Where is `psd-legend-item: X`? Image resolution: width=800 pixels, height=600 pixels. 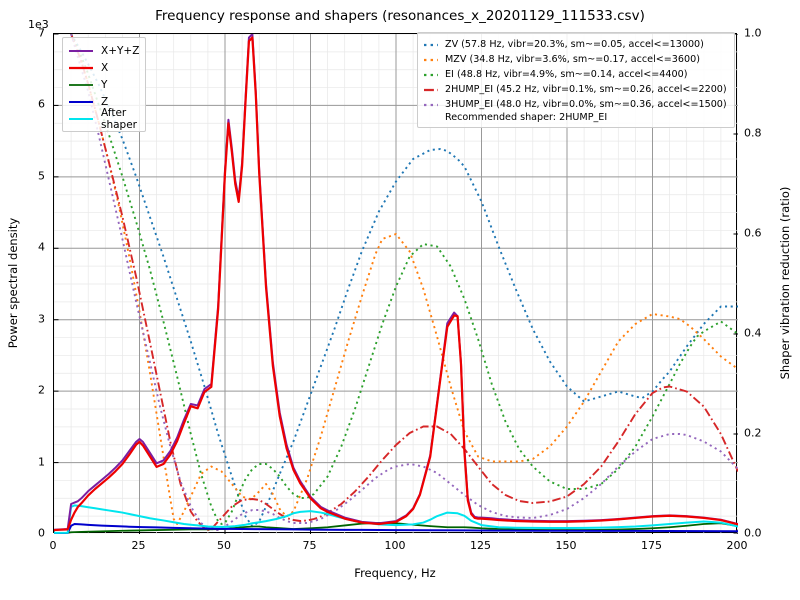
psd-legend-item: X is located at coordinates (103, 67).